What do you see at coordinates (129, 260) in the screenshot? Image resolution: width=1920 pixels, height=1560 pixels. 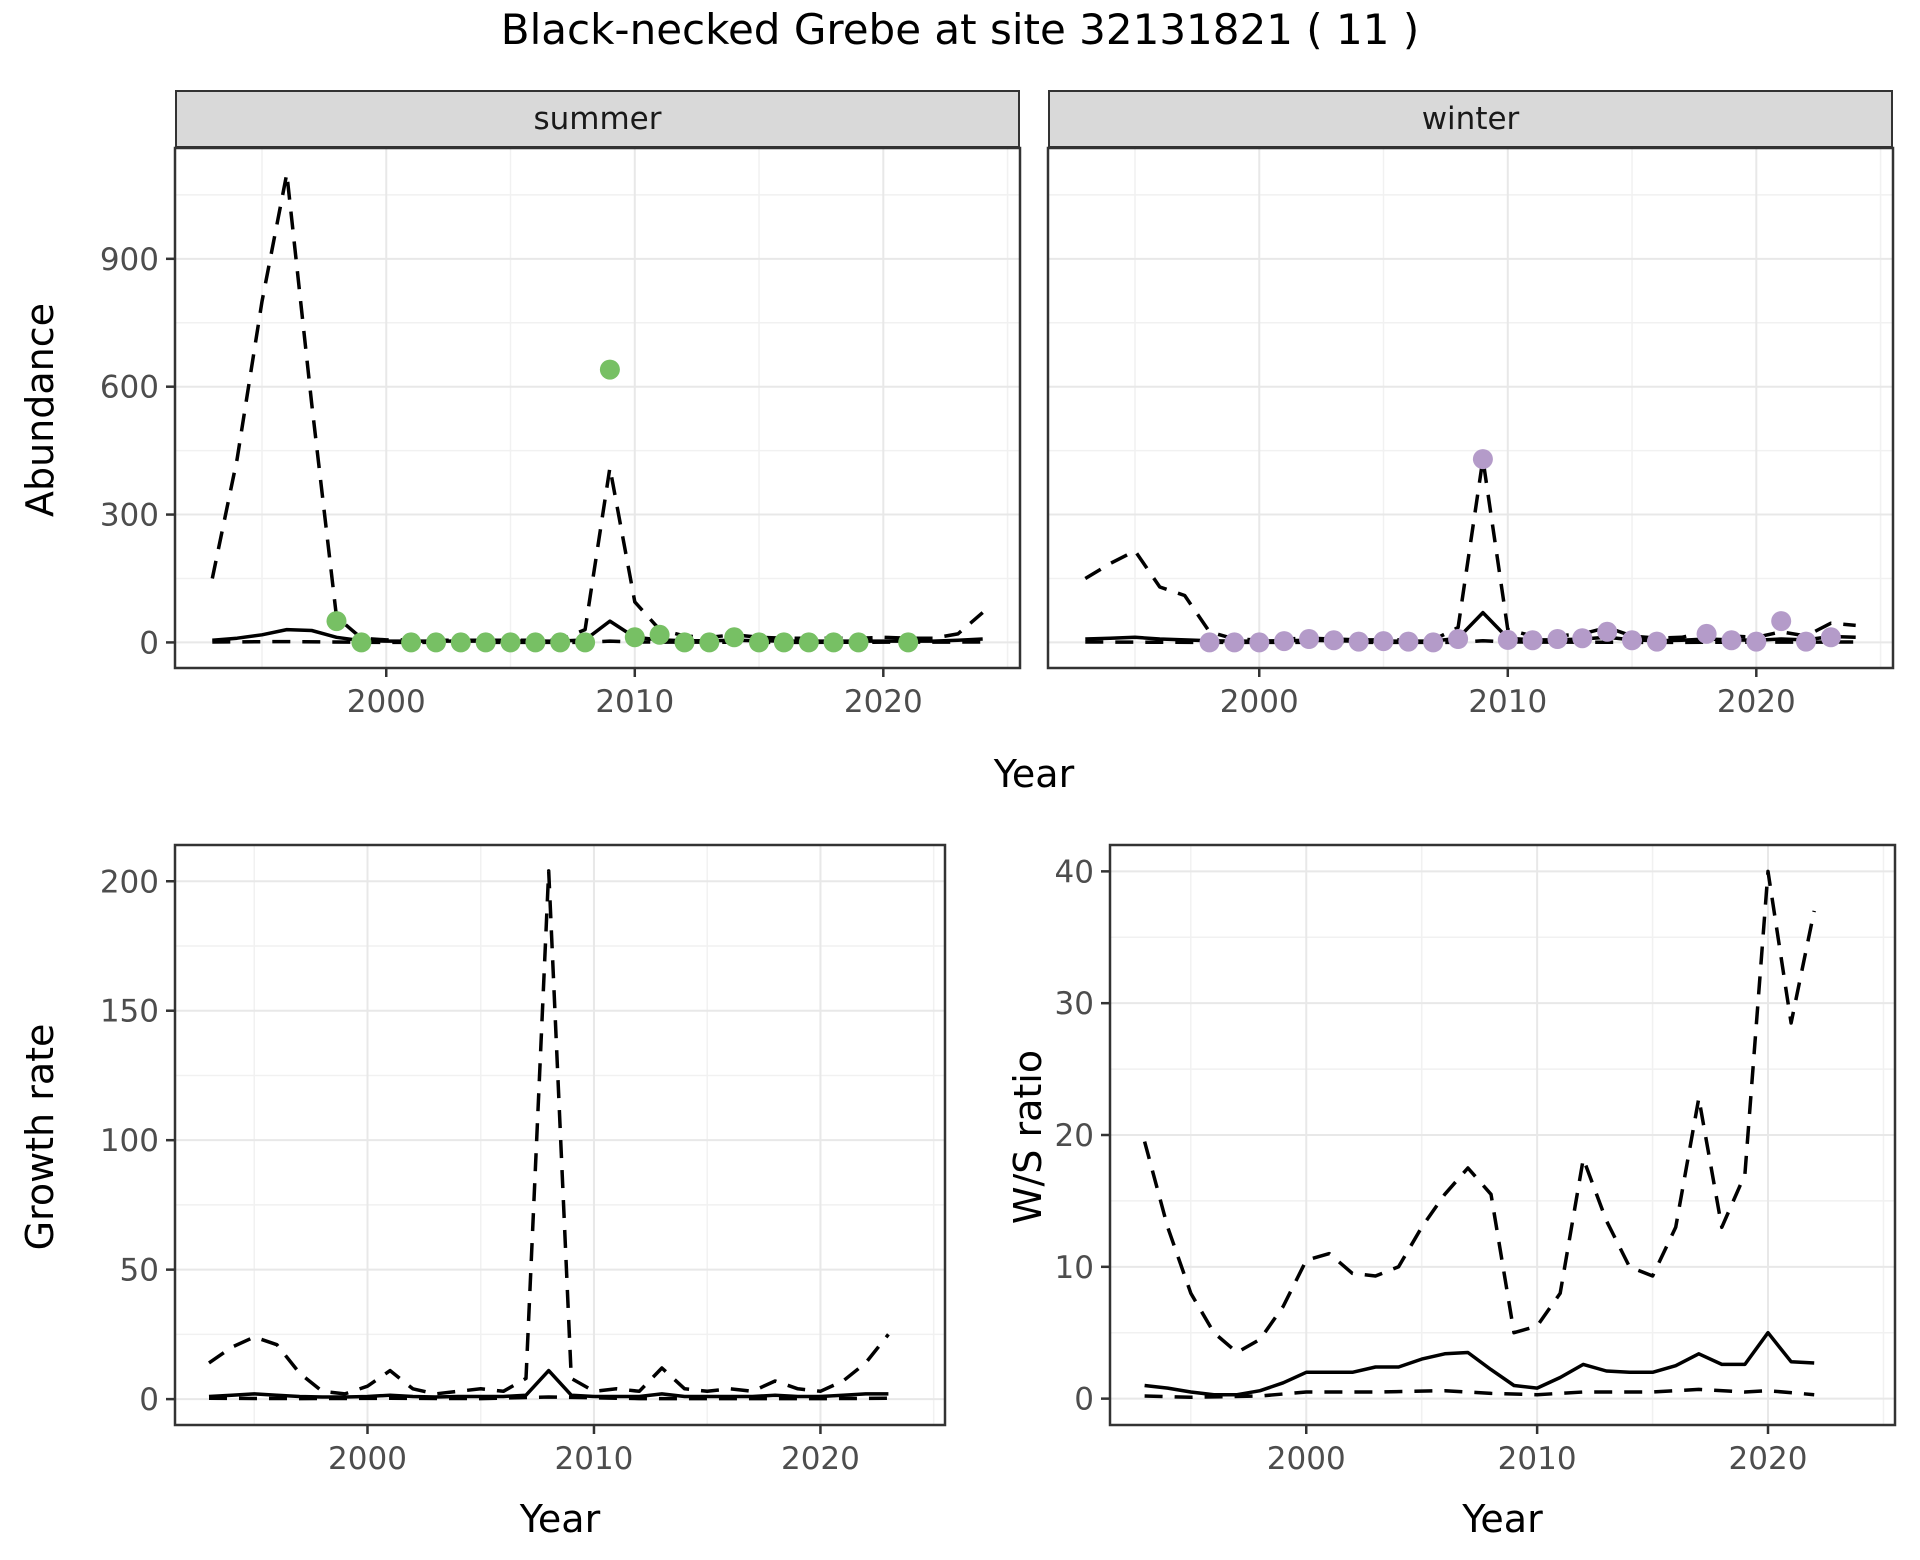 I see `y-tick-label: 900` at bounding box center [129, 260].